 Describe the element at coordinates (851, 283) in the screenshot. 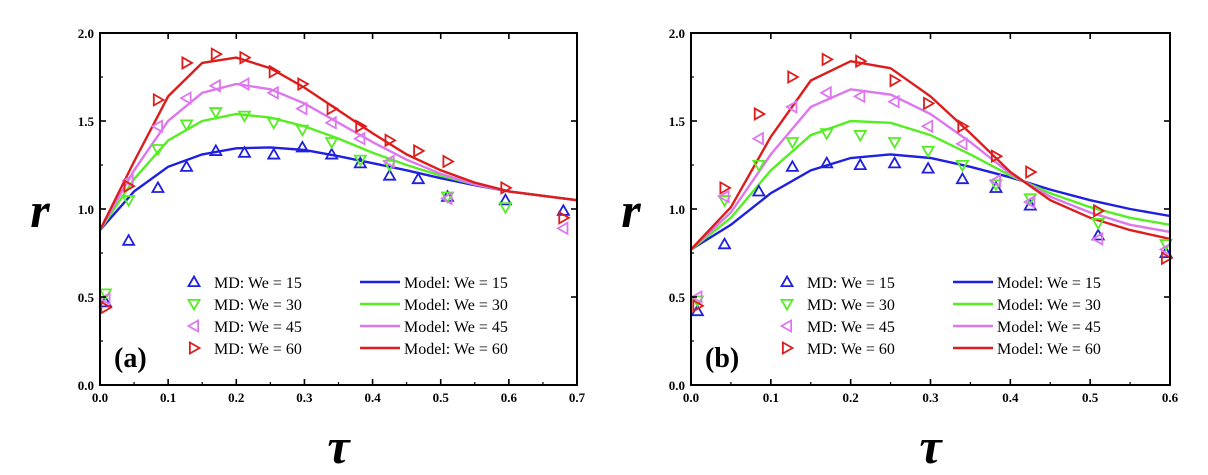

I see `legend-md-label: MD: We = 15` at that location.